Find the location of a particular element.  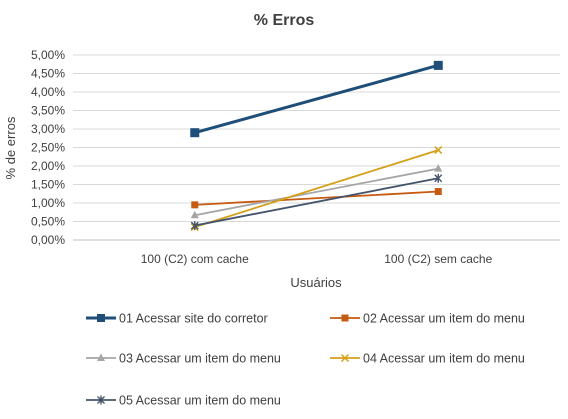

y-tick-label: 4,50% is located at coordinates (48, 74).